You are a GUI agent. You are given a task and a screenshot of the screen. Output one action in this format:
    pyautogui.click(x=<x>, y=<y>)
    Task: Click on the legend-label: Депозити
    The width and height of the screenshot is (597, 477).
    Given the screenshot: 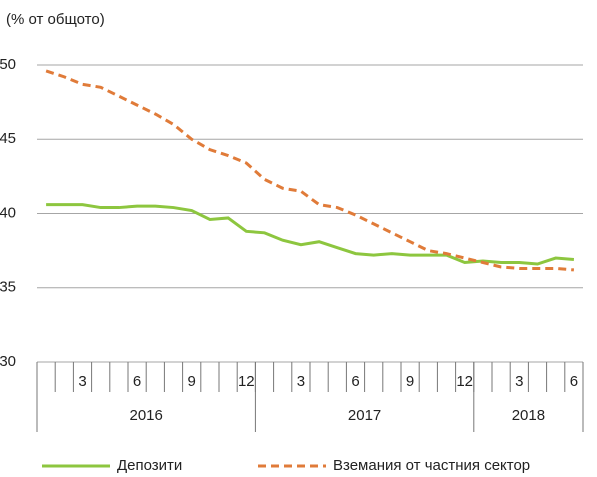 What is the action you would take?
    pyautogui.click(x=149, y=465)
    